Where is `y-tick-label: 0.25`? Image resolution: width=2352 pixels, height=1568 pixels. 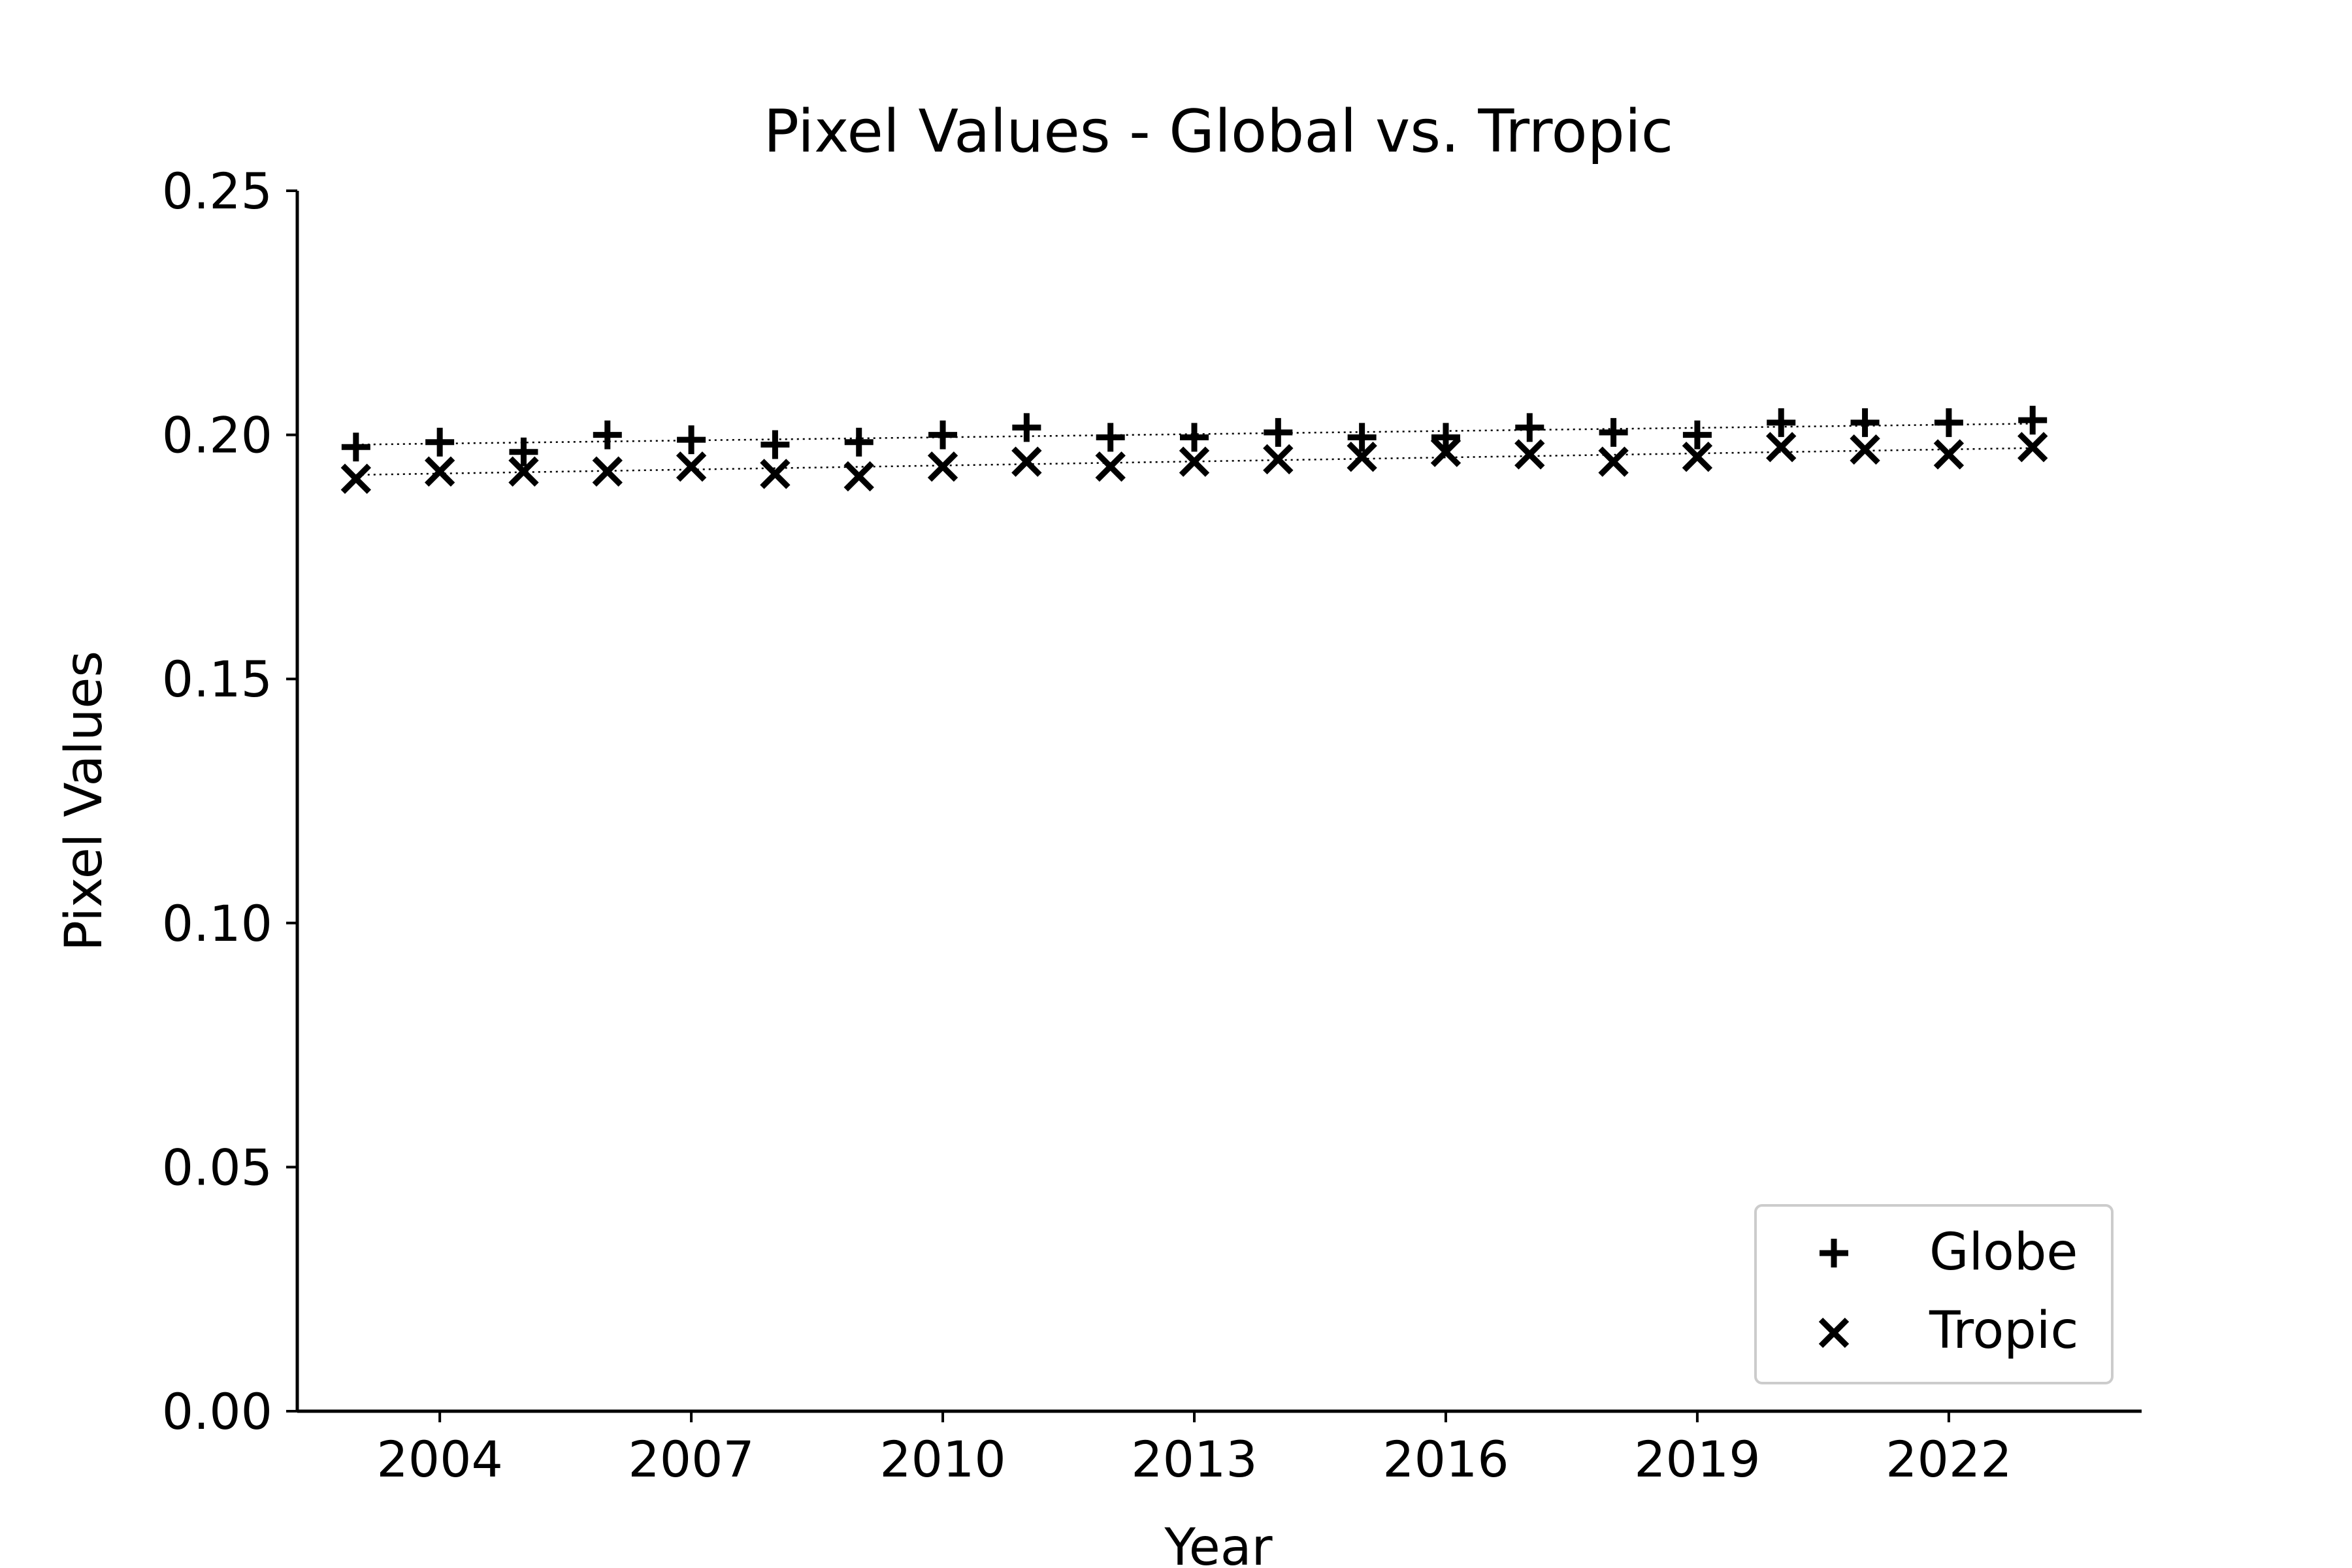 y-tick-label: 0.25 is located at coordinates (217, 191).